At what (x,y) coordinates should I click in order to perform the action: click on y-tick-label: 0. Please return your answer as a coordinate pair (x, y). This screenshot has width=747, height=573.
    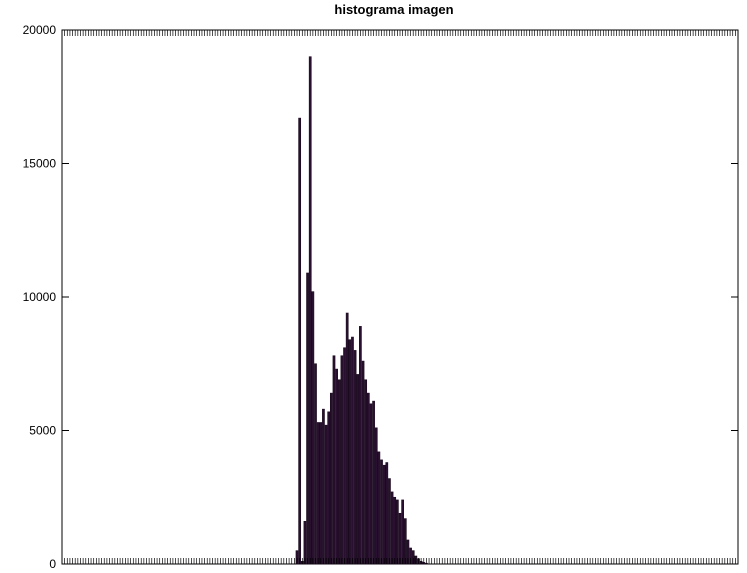
    Looking at the image, I should click on (52, 564).